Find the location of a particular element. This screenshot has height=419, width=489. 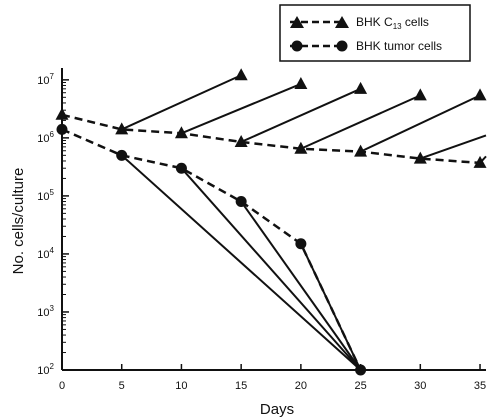

legend-label-c13-tail: cells is located at coordinates (415, 22).